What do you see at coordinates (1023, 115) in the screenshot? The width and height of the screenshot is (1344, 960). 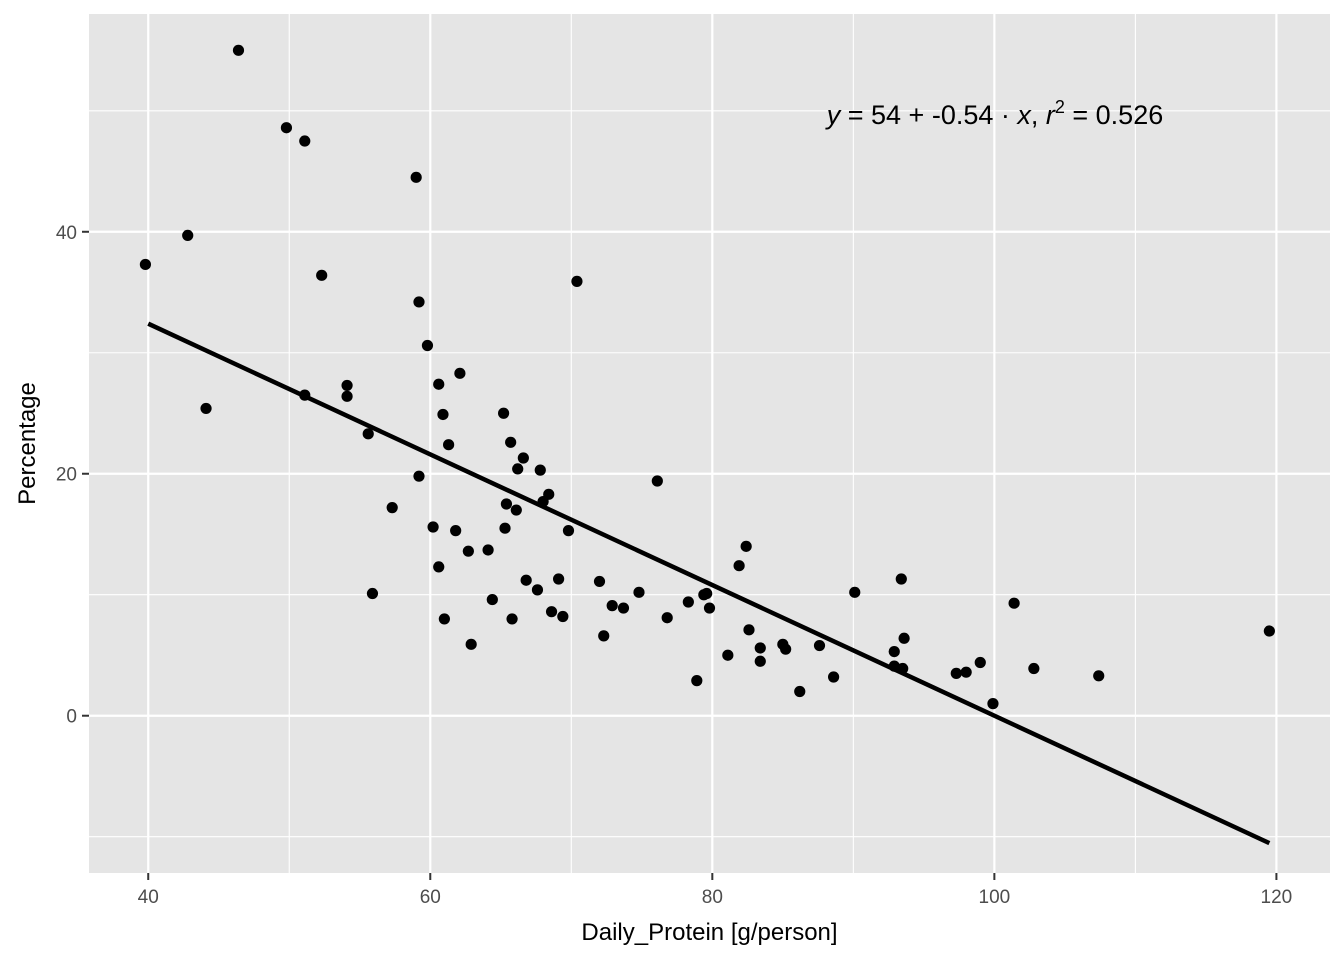 I see `eq-x-var: x` at bounding box center [1023, 115].